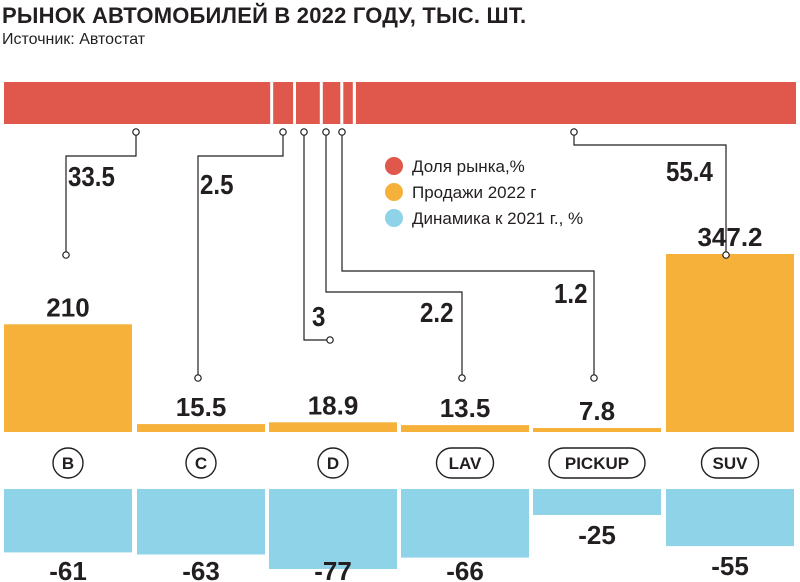 The width and height of the screenshot is (800, 582). Describe the element at coordinates (304, 132) in the screenshot. I see `leader-start-dot-d` at that location.